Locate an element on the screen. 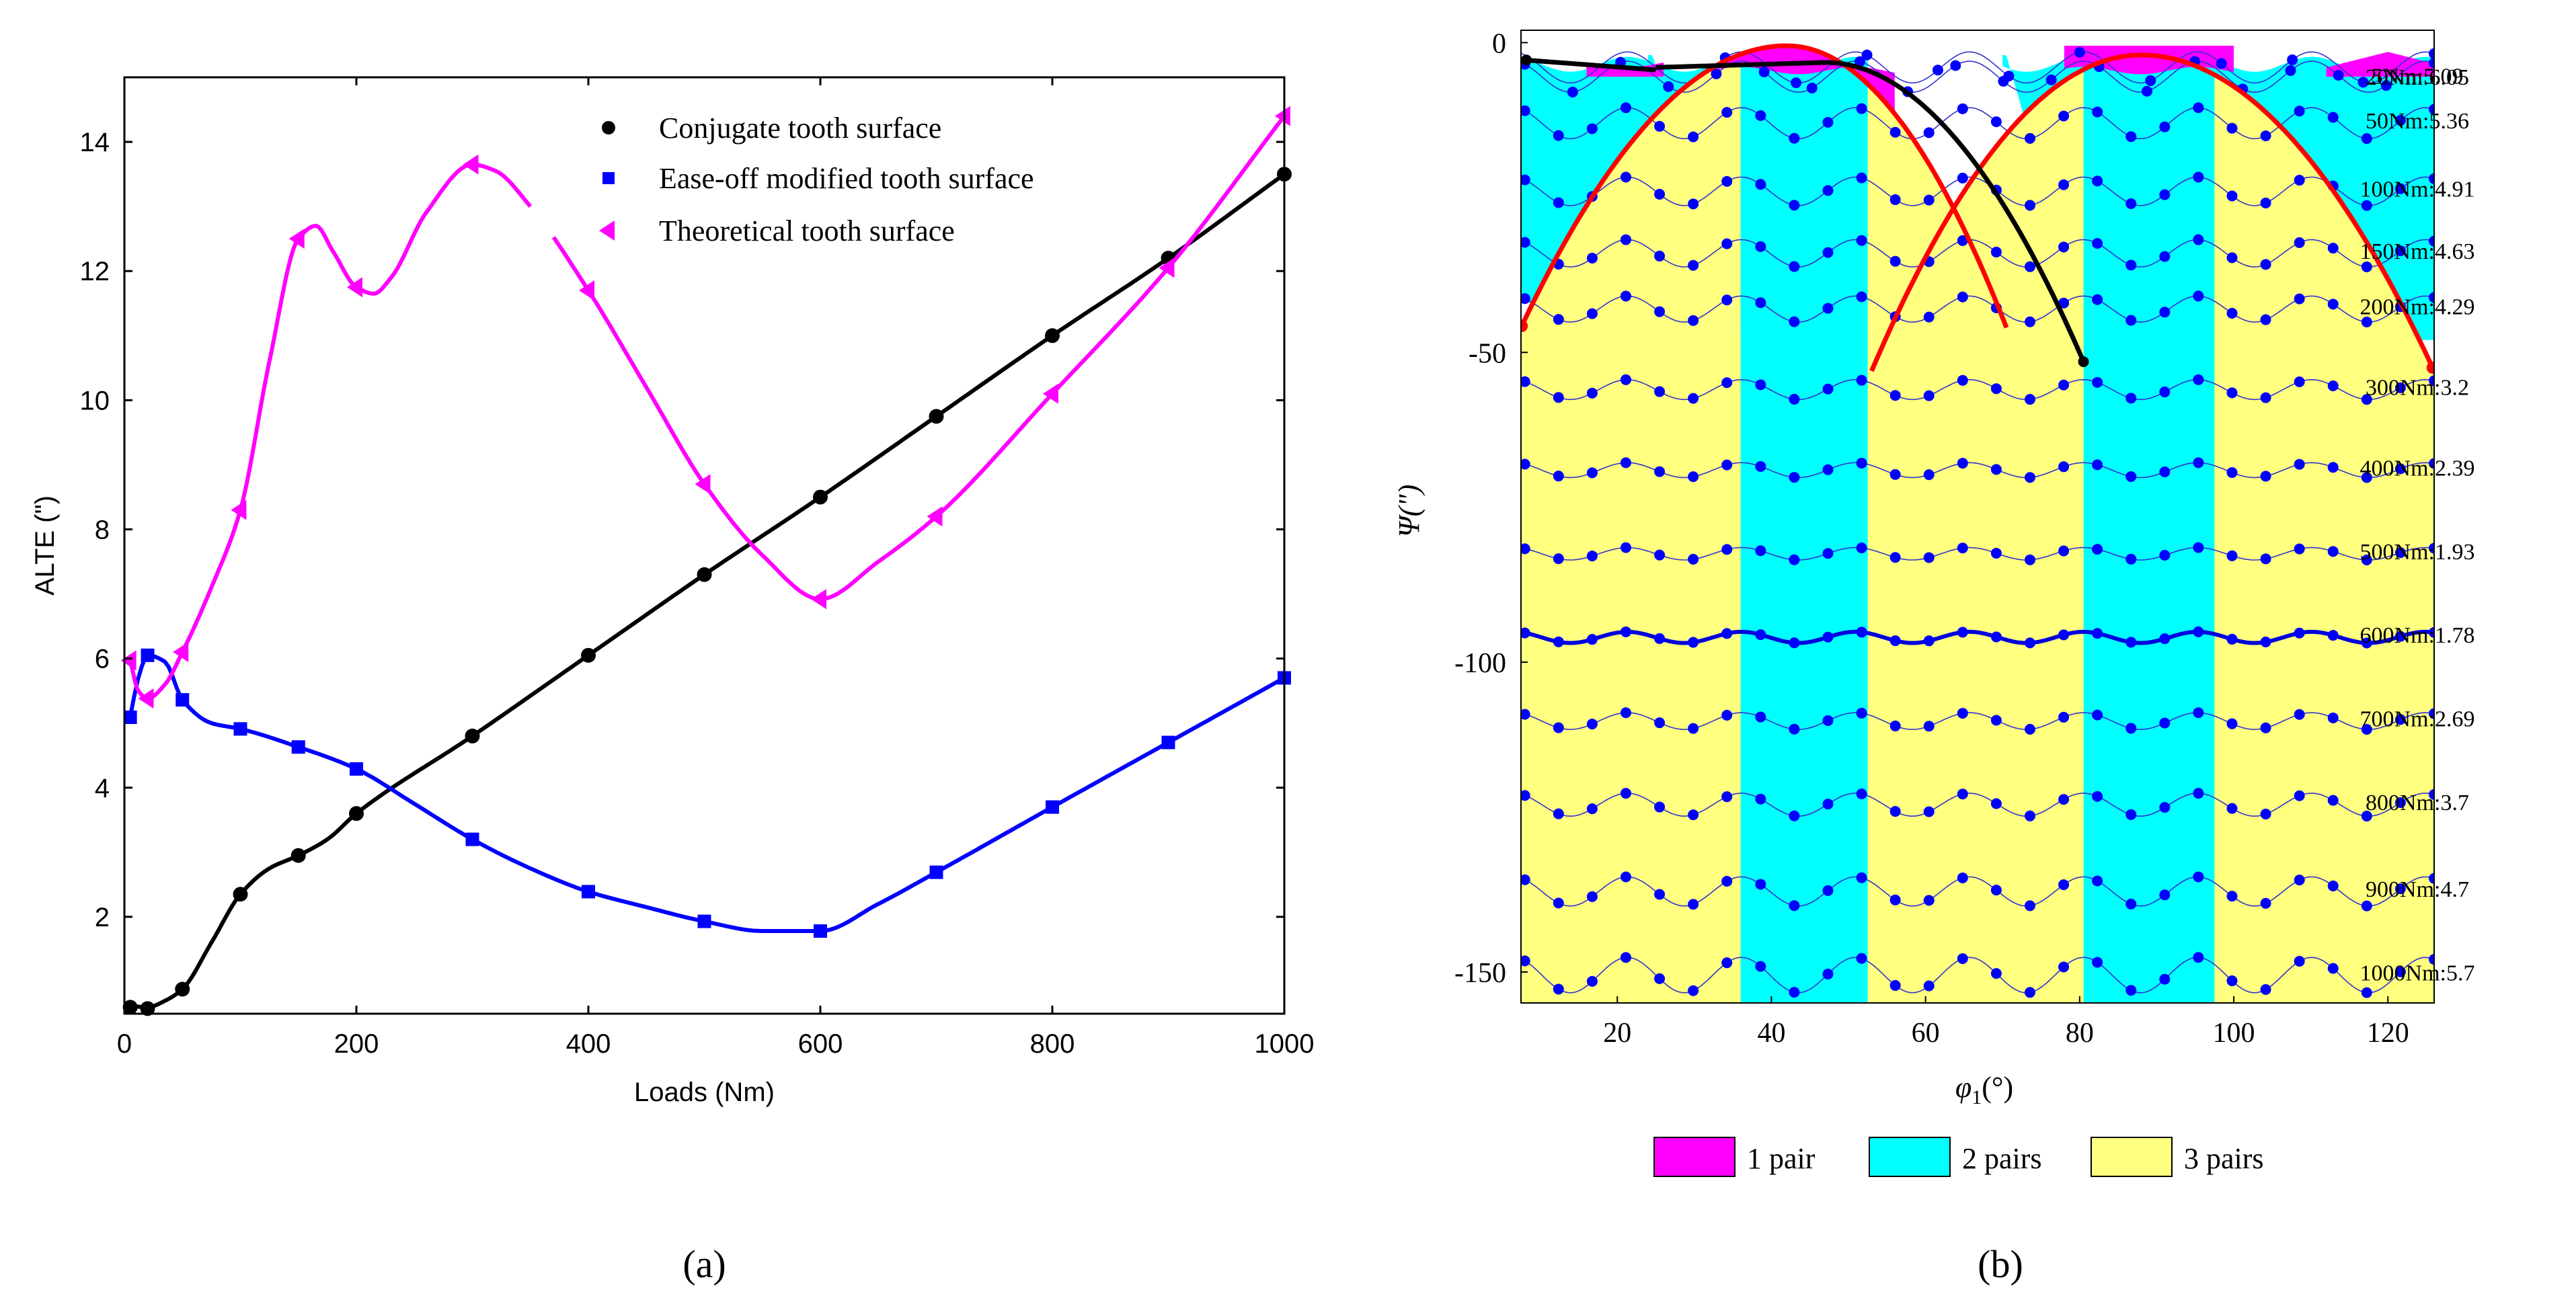 This screenshot has width=2576, height=1292. black-end-point is located at coordinates (1527, 60).